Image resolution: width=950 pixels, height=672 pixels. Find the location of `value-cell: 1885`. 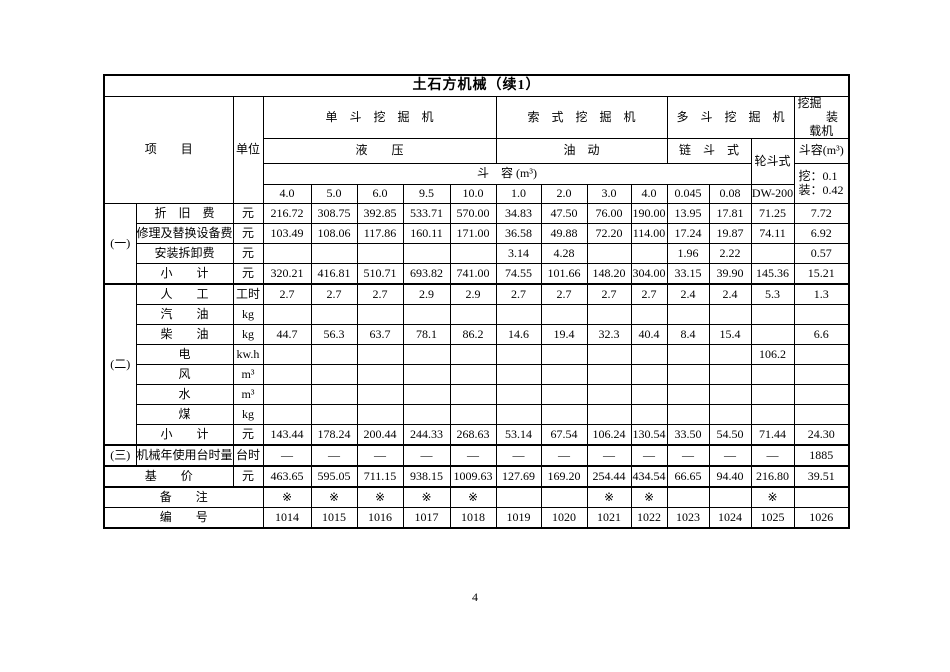

value-cell: 1885 is located at coordinates (821, 455).